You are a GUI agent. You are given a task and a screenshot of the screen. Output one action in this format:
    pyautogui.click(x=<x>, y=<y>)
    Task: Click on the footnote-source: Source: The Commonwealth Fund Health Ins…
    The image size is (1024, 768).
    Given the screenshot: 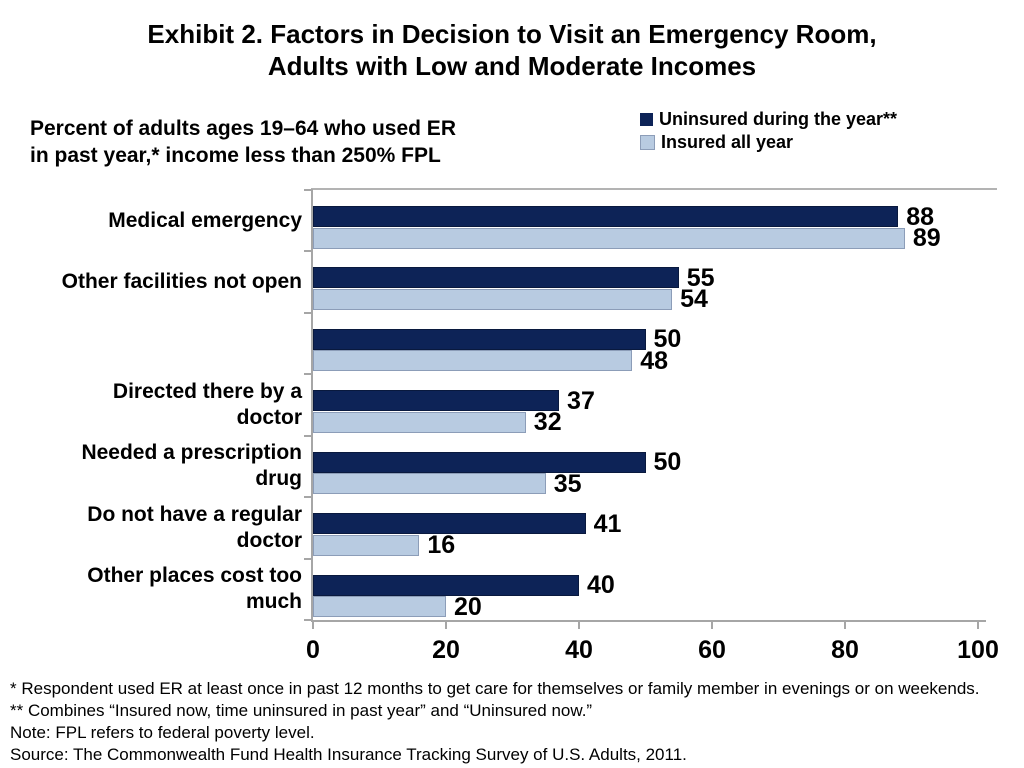 What is the action you would take?
    pyautogui.click(x=348, y=754)
    